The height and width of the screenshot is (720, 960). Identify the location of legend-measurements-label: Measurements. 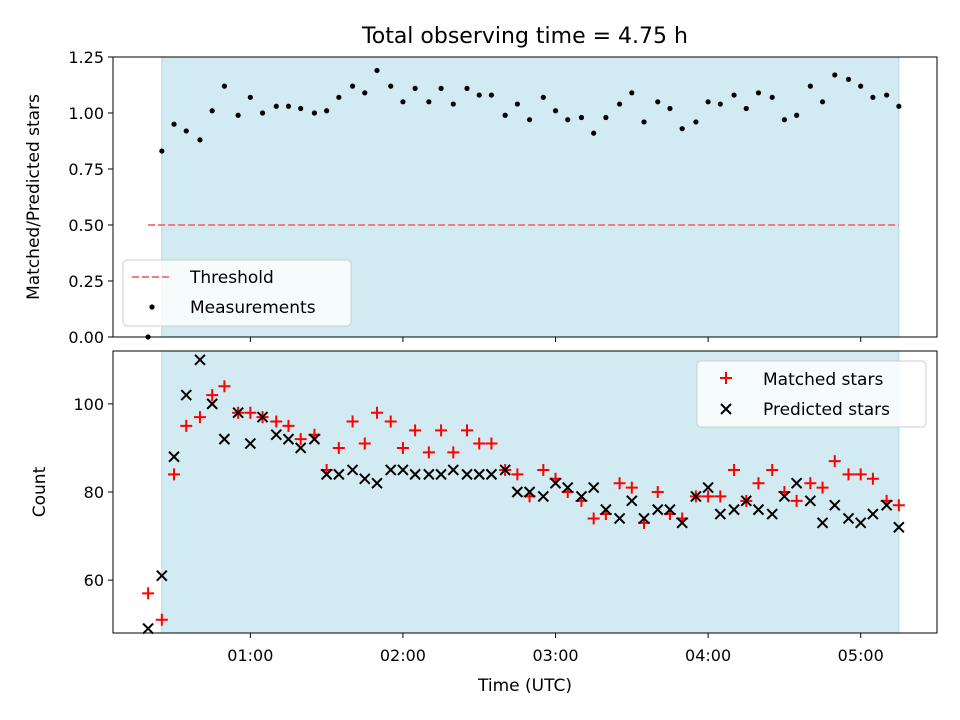
(253, 308).